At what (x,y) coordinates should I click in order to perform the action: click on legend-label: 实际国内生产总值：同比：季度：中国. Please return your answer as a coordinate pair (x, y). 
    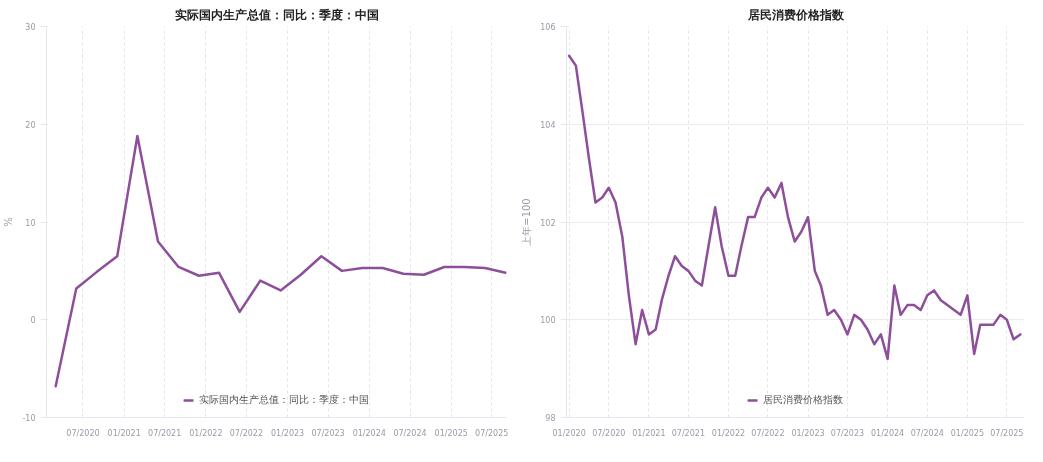
    Looking at the image, I should click on (283, 400).